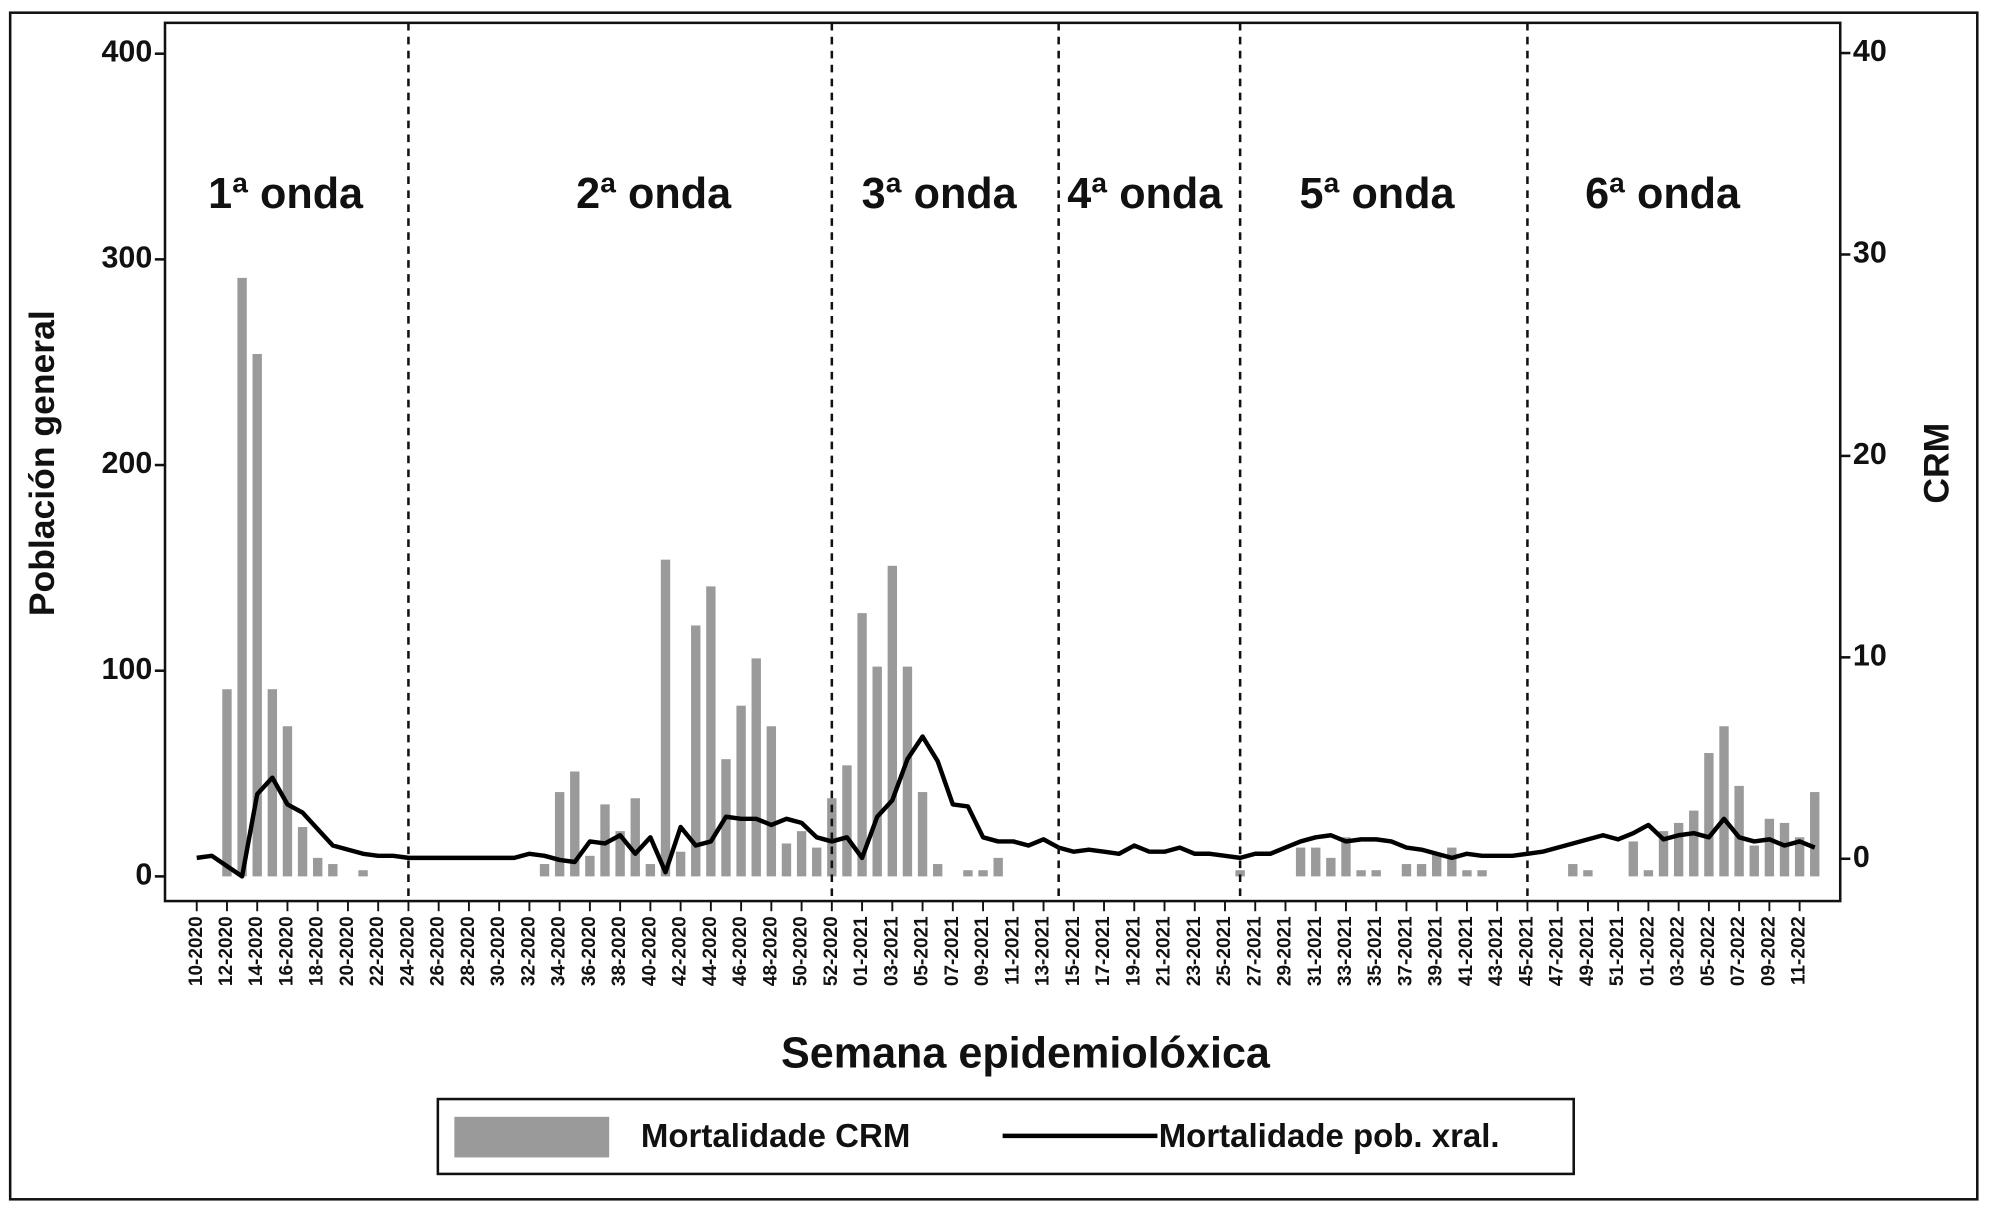 This screenshot has width=1990, height=1212. Describe the element at coordinates (1678, 951) in the screenshot. I see `x-tick-label: 03-2022` at that location.